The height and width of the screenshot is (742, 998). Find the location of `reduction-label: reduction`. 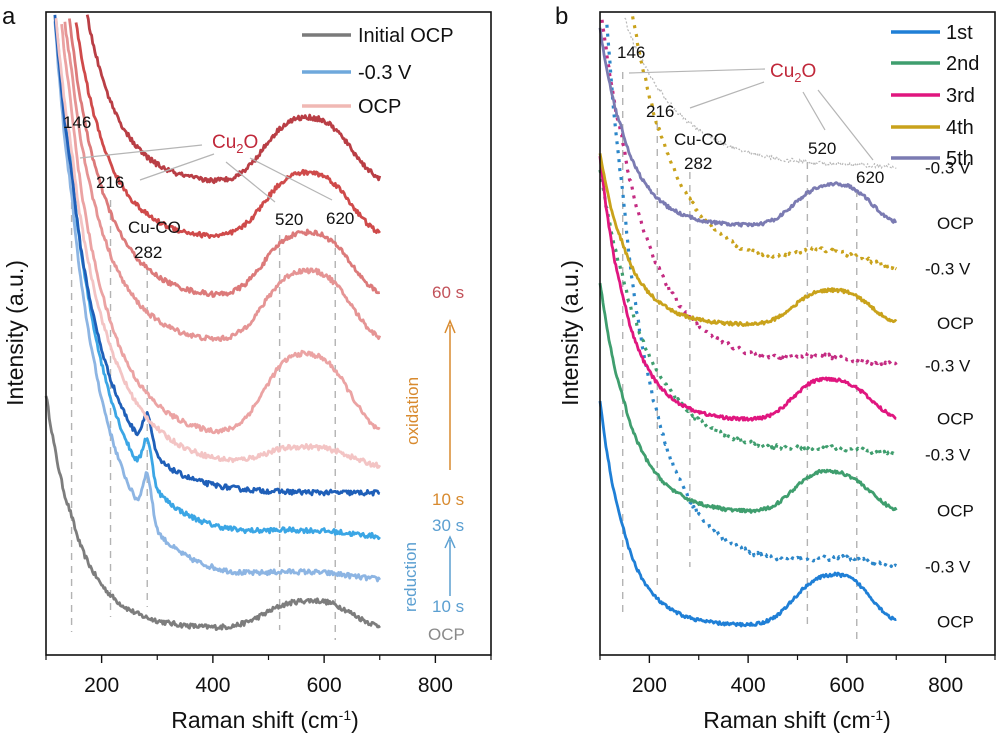

reduction-label: reduction is located at coordinates (410, 577).